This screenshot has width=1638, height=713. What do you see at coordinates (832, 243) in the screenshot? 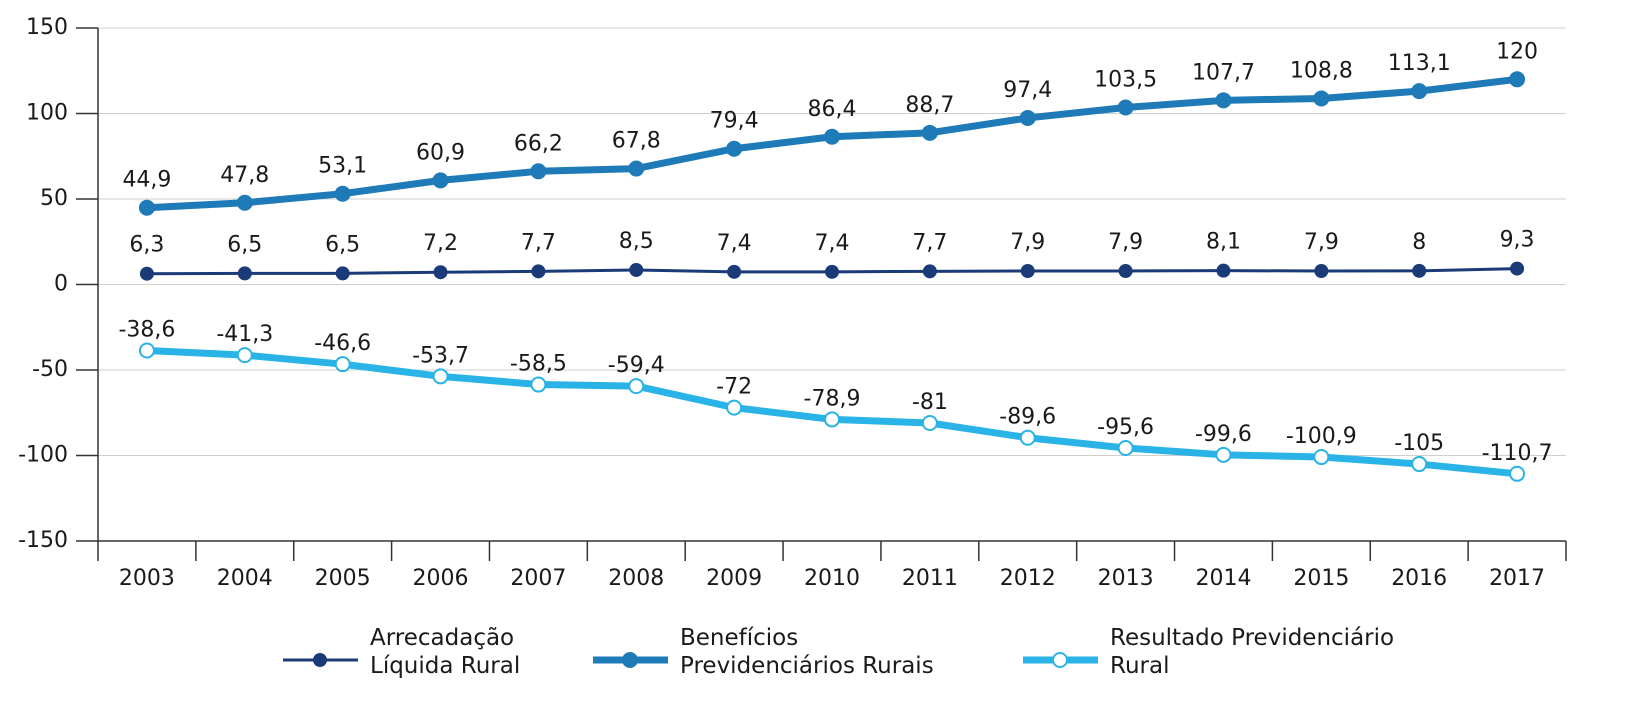
I see `data-label: 7,4` at bounding box center [832, 243].